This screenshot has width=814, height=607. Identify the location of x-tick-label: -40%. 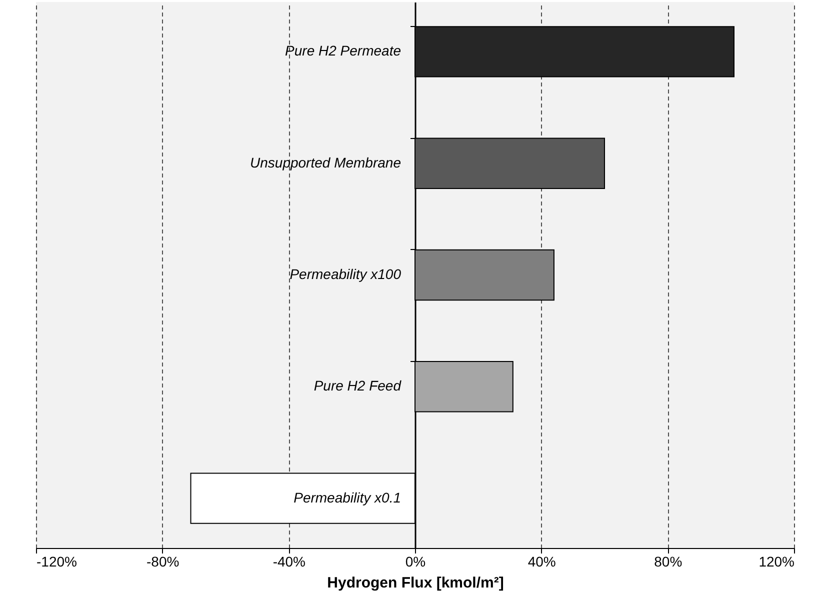
(289, 562).